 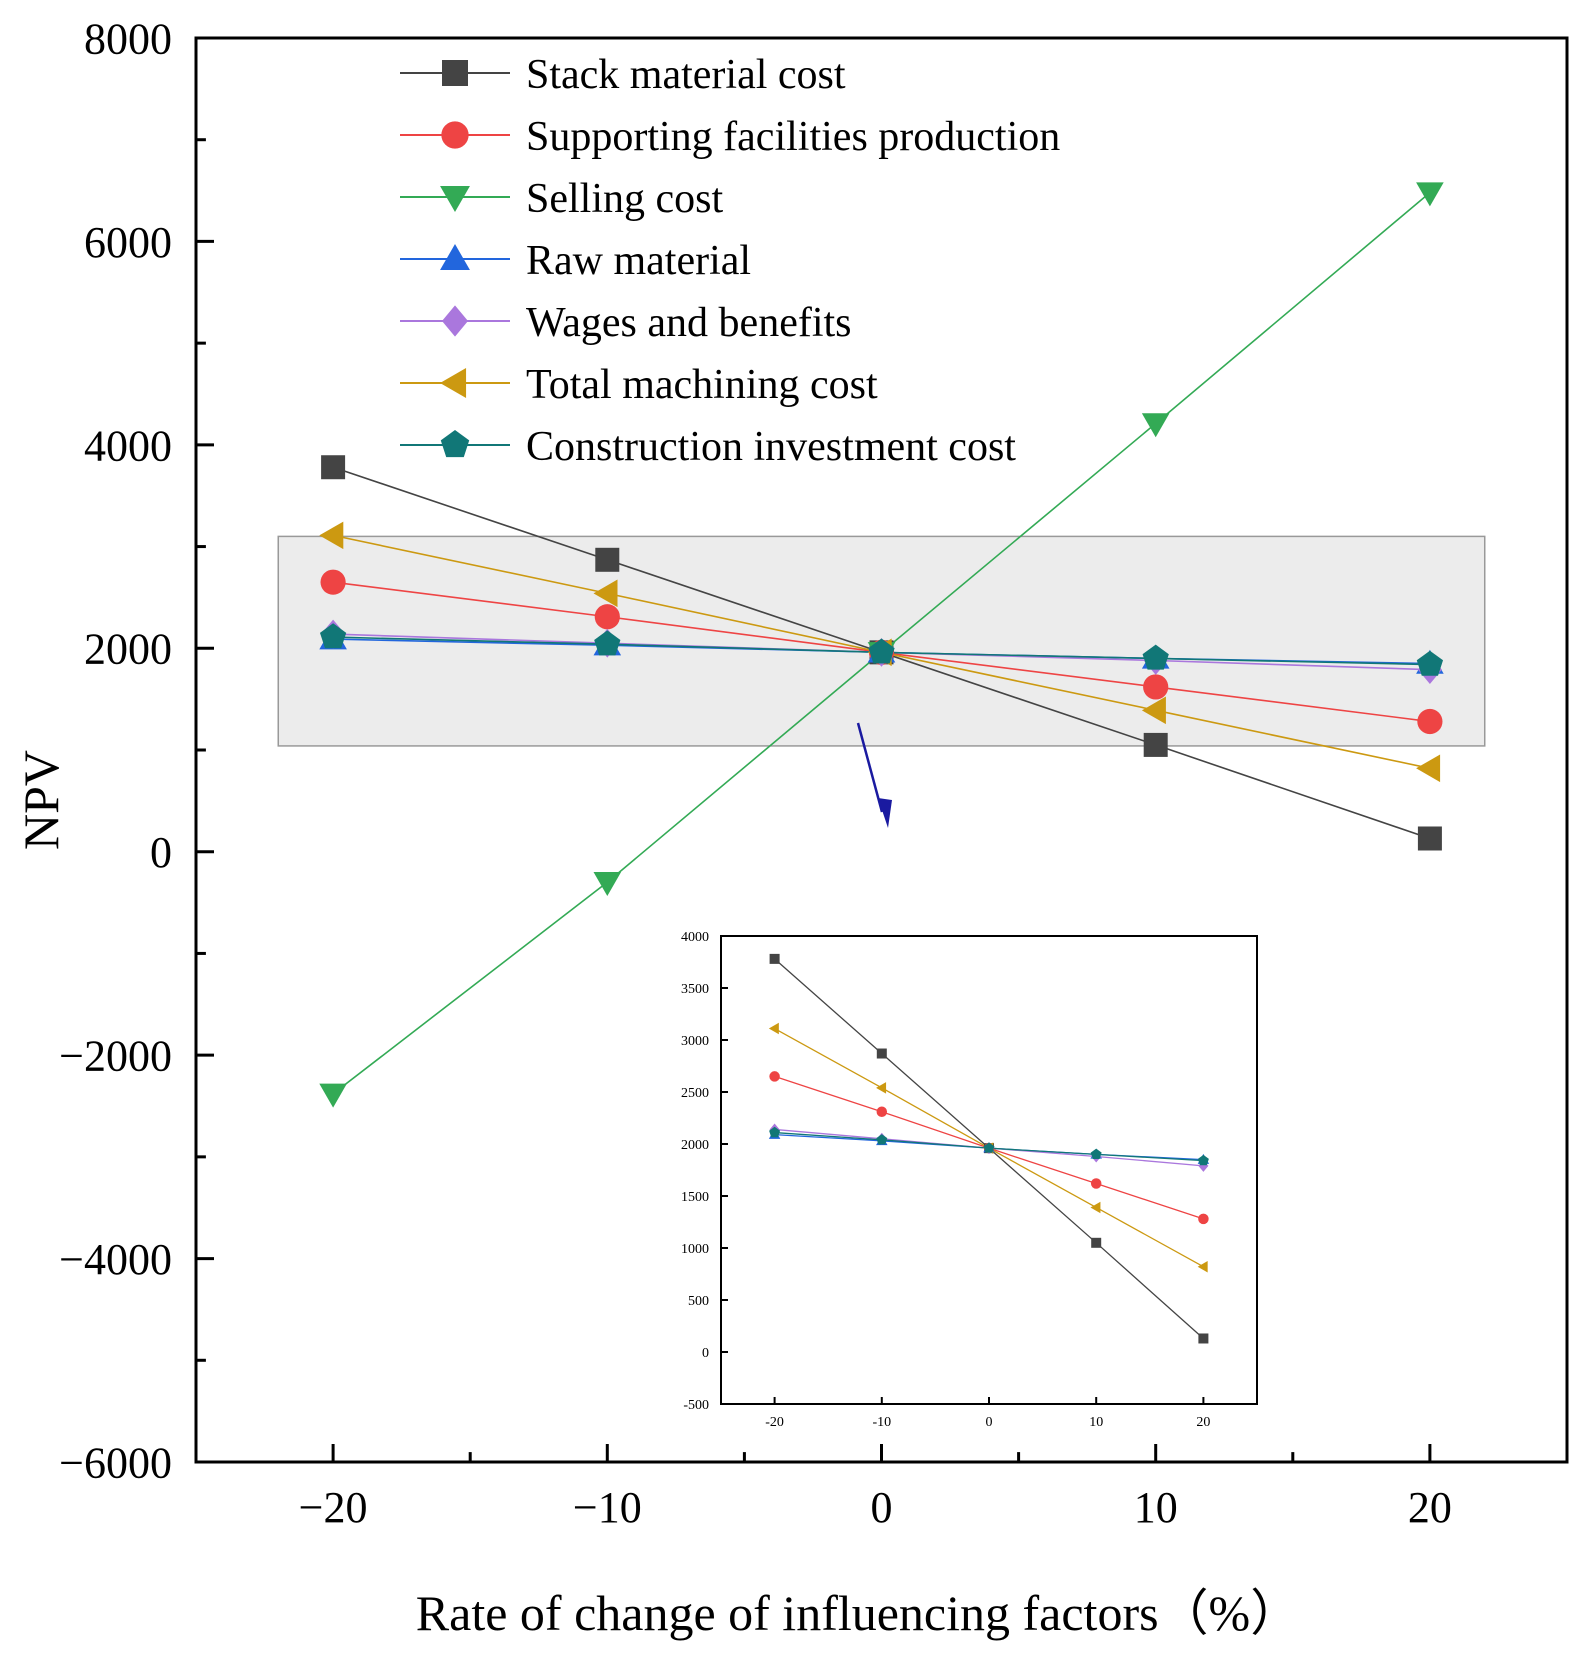 What do you see at coordinates (333, 1507) in the screenshot?
I see `main-xtick-label: −20` at bounding box center [333, 1507].